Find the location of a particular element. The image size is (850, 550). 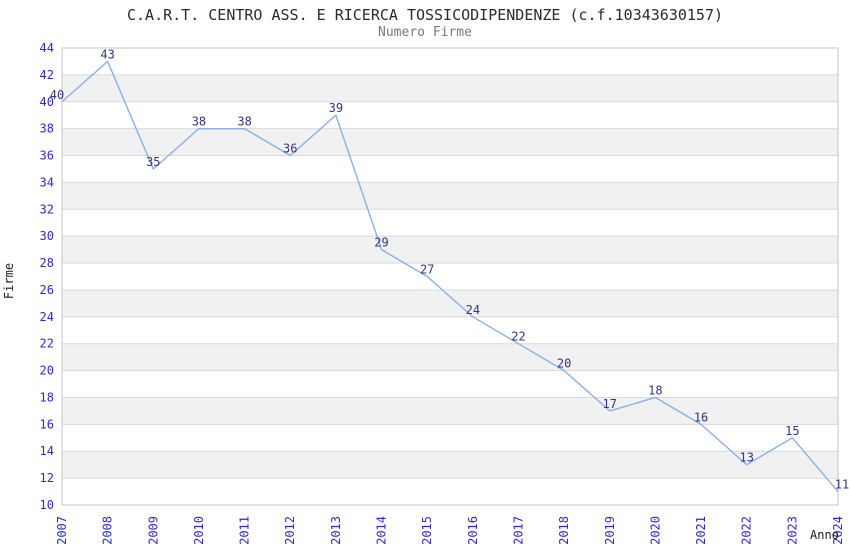

point-label: 24 is located at coordinates (473, 310).